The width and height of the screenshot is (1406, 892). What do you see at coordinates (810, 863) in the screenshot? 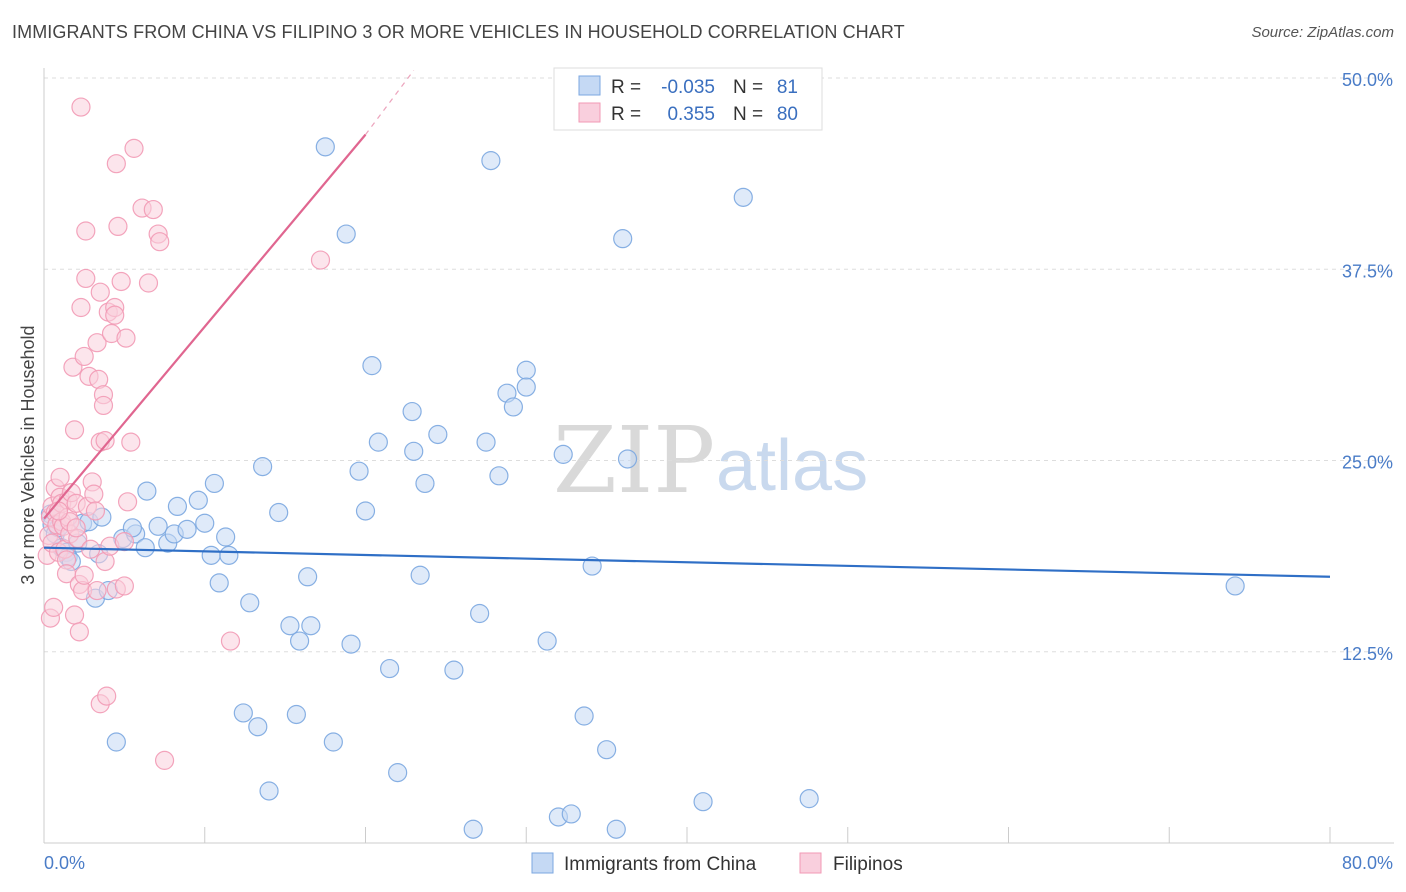
I see `bottom-legend-swatch-filipino` at bounding box center [810, 863].